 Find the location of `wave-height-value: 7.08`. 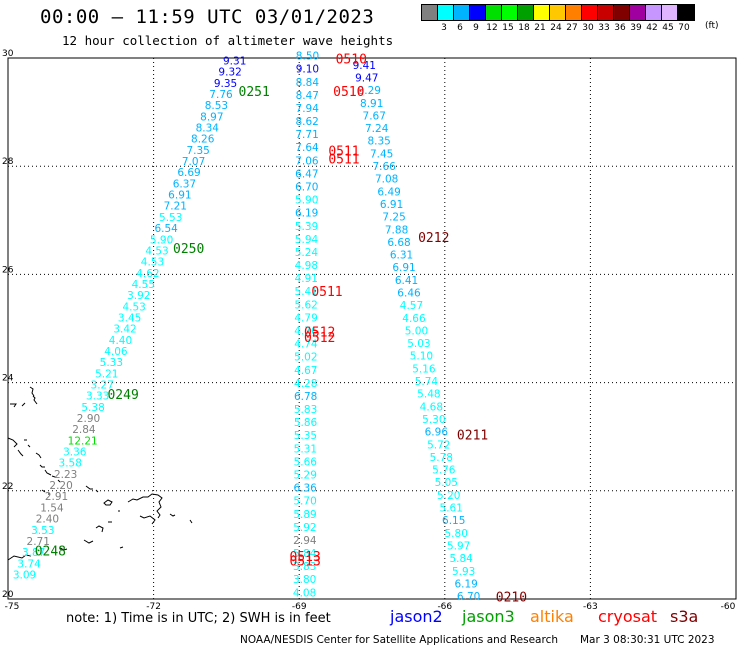

wave-height-value: 7.08 is located at coordinates (386, 180).